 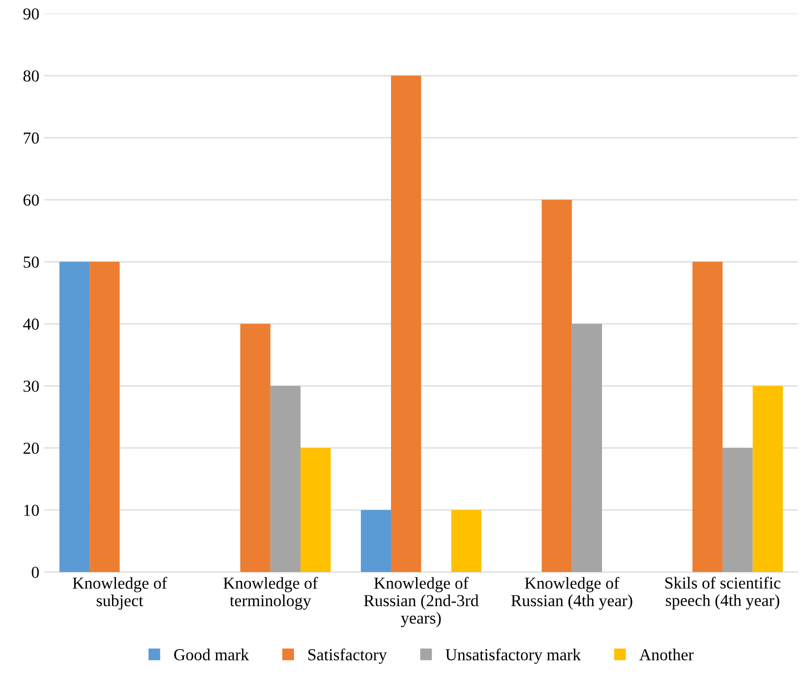 I want to click on x-tick-label: Knowledge of subject, so click(x=120, y=593).